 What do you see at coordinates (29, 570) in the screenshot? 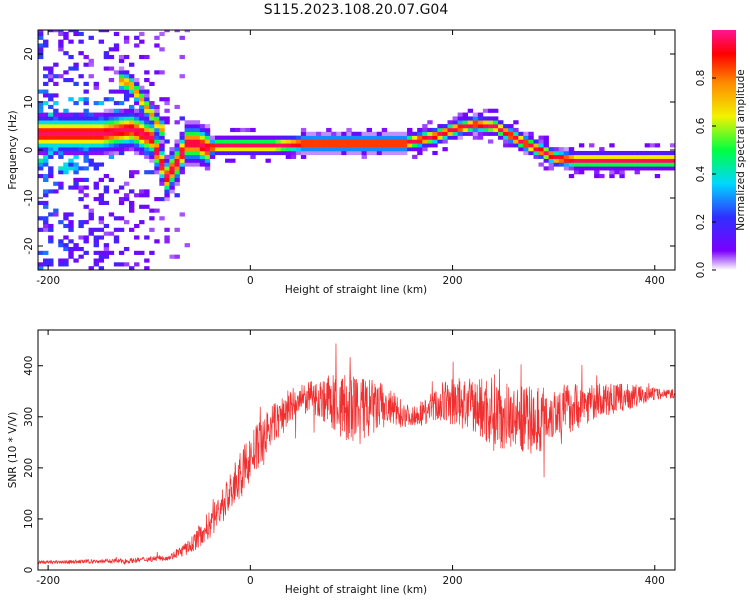
I see `snr-y-tick-label: 0` at bounding box center [29, 570].